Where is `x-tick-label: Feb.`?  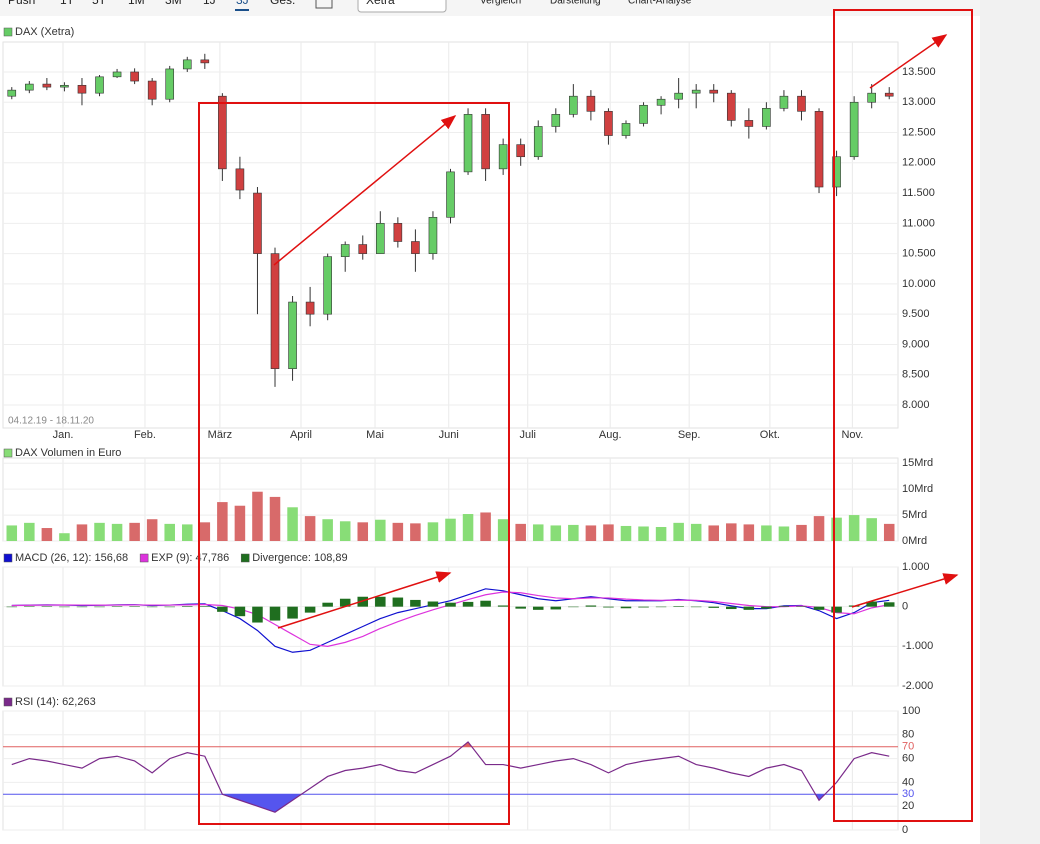 x-tick-label: Feb. is located at coordinates (145, 435).